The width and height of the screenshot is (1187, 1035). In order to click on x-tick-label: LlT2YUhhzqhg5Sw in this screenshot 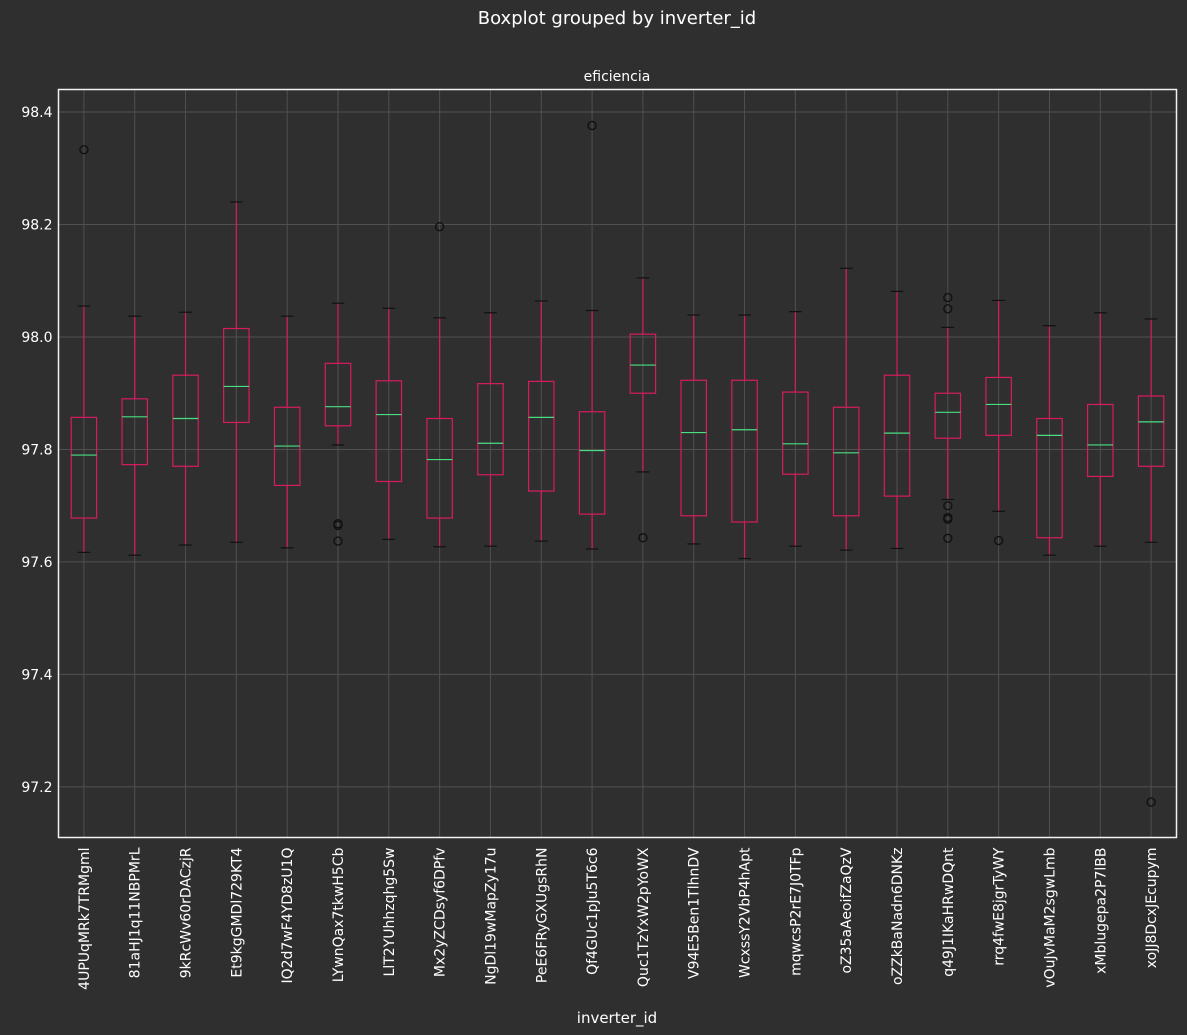, I will do `click(390, 912)`.